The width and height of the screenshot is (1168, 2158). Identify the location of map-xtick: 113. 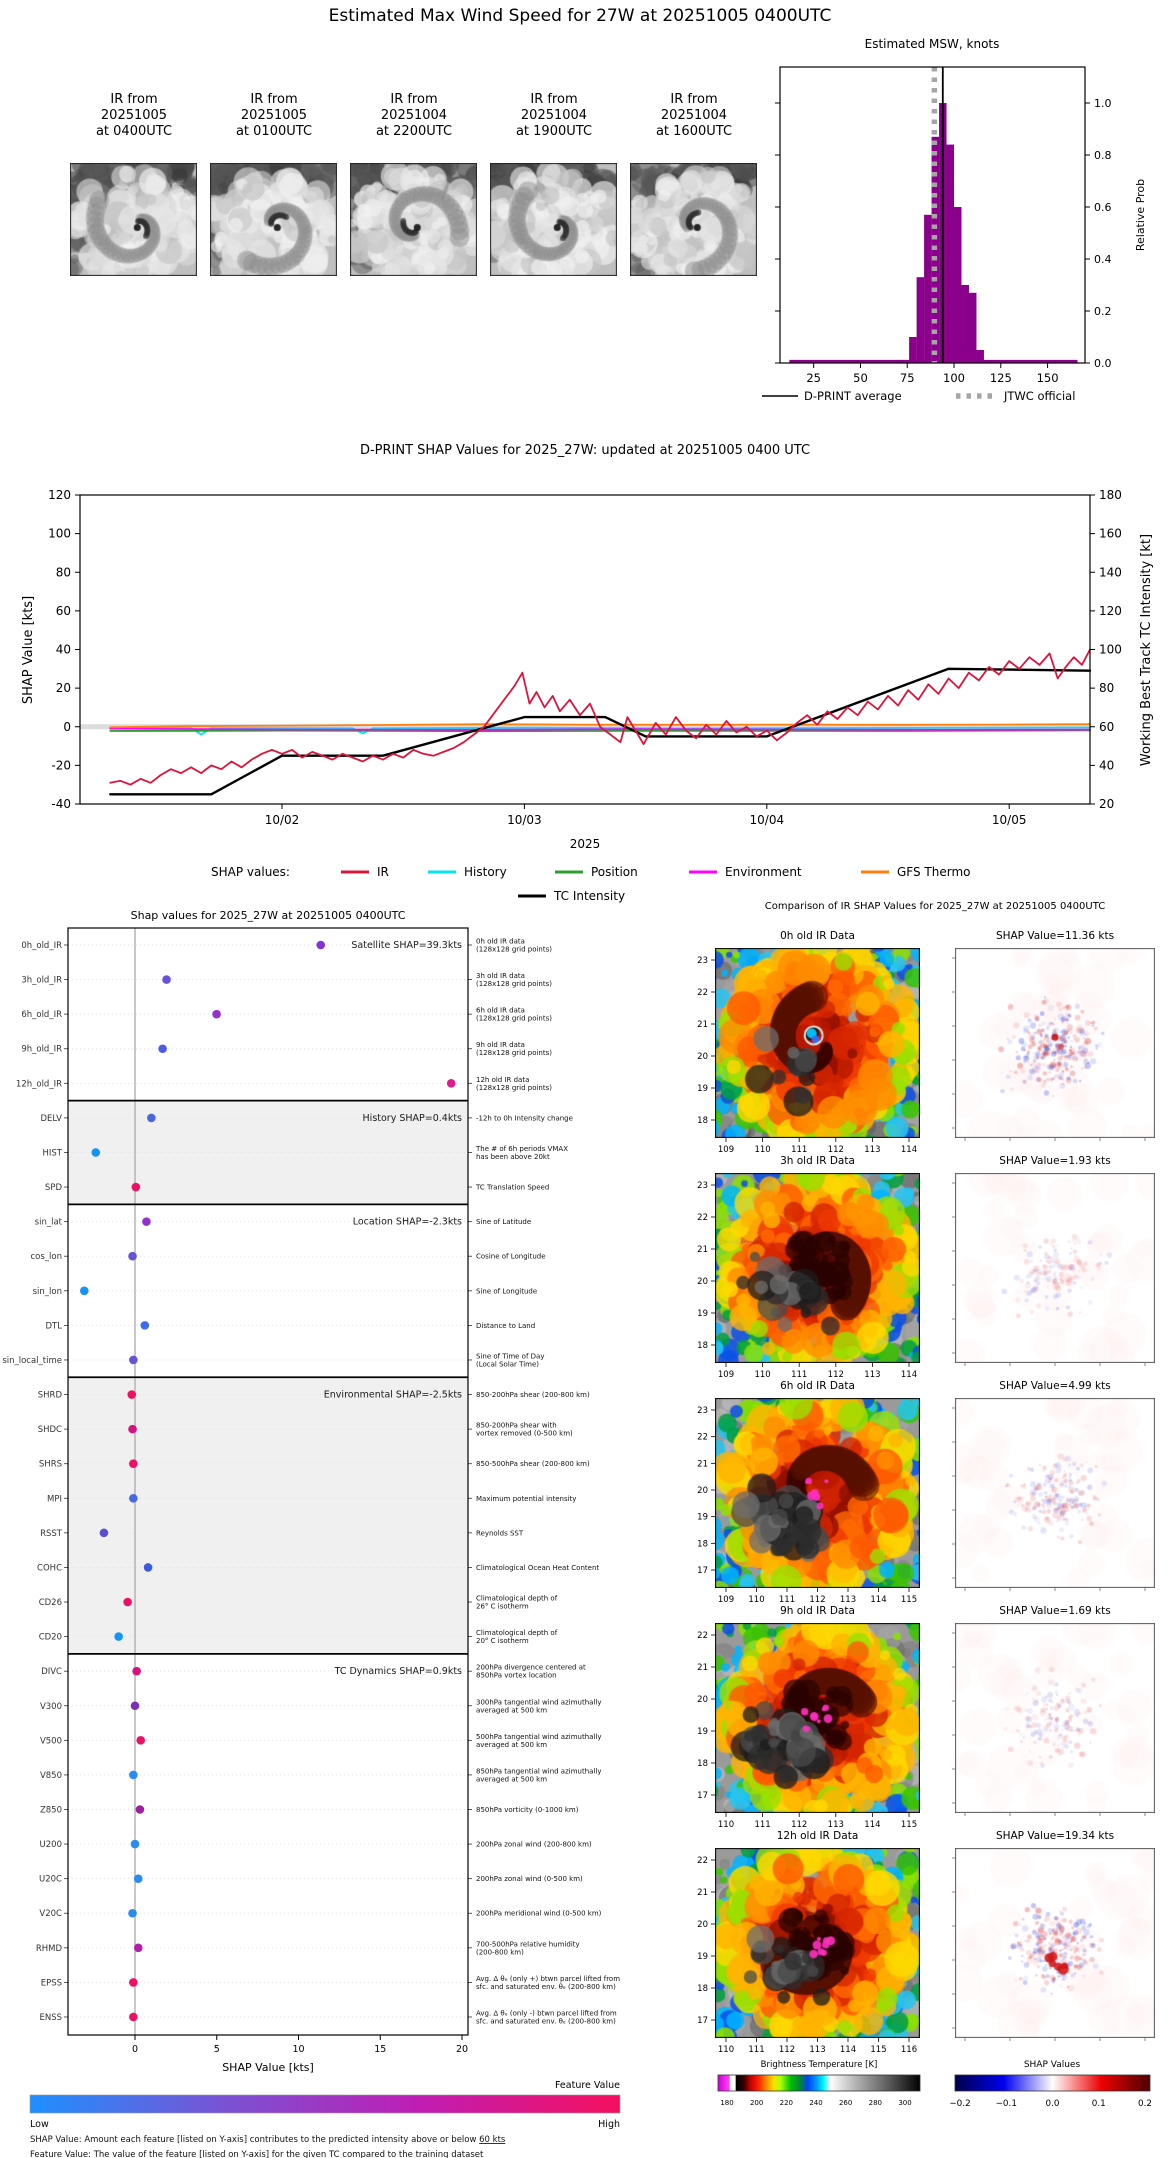
(836, 1825).